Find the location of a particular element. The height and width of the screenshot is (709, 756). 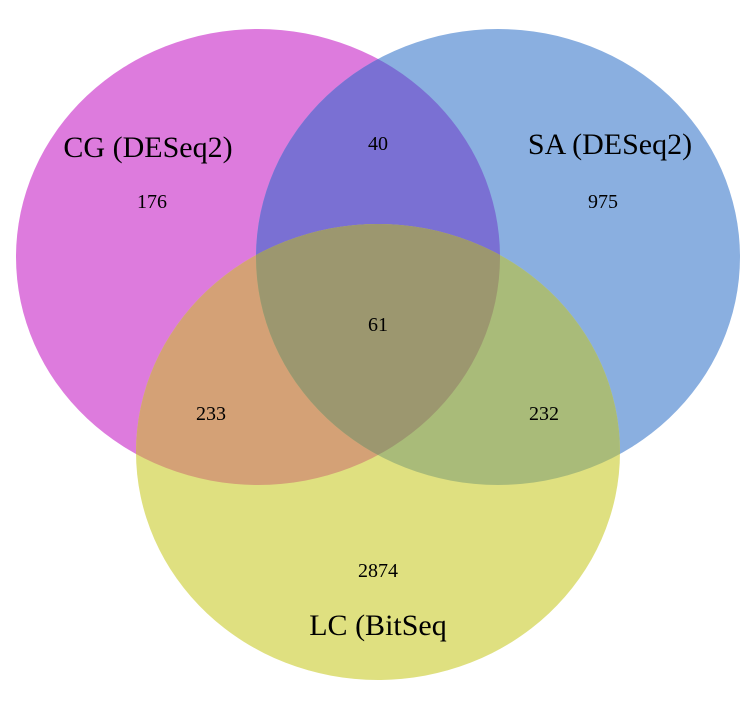

set-label-lc: LC (BitSeq is located at coordinates (378, 625).